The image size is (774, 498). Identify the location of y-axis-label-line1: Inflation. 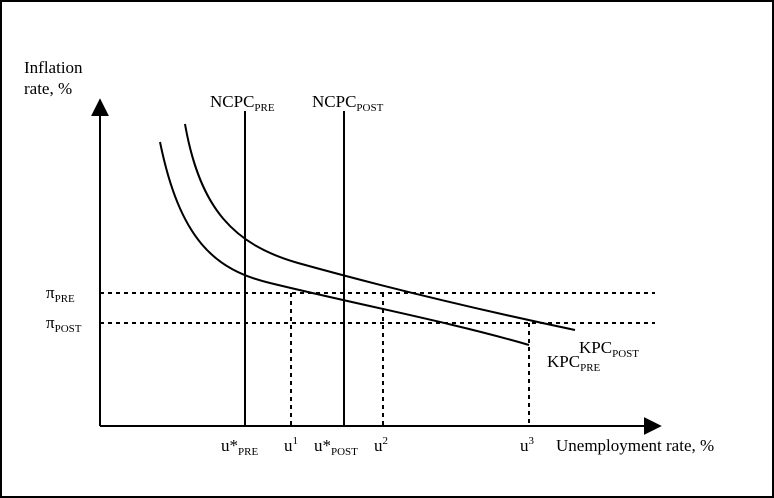
(53, 67).